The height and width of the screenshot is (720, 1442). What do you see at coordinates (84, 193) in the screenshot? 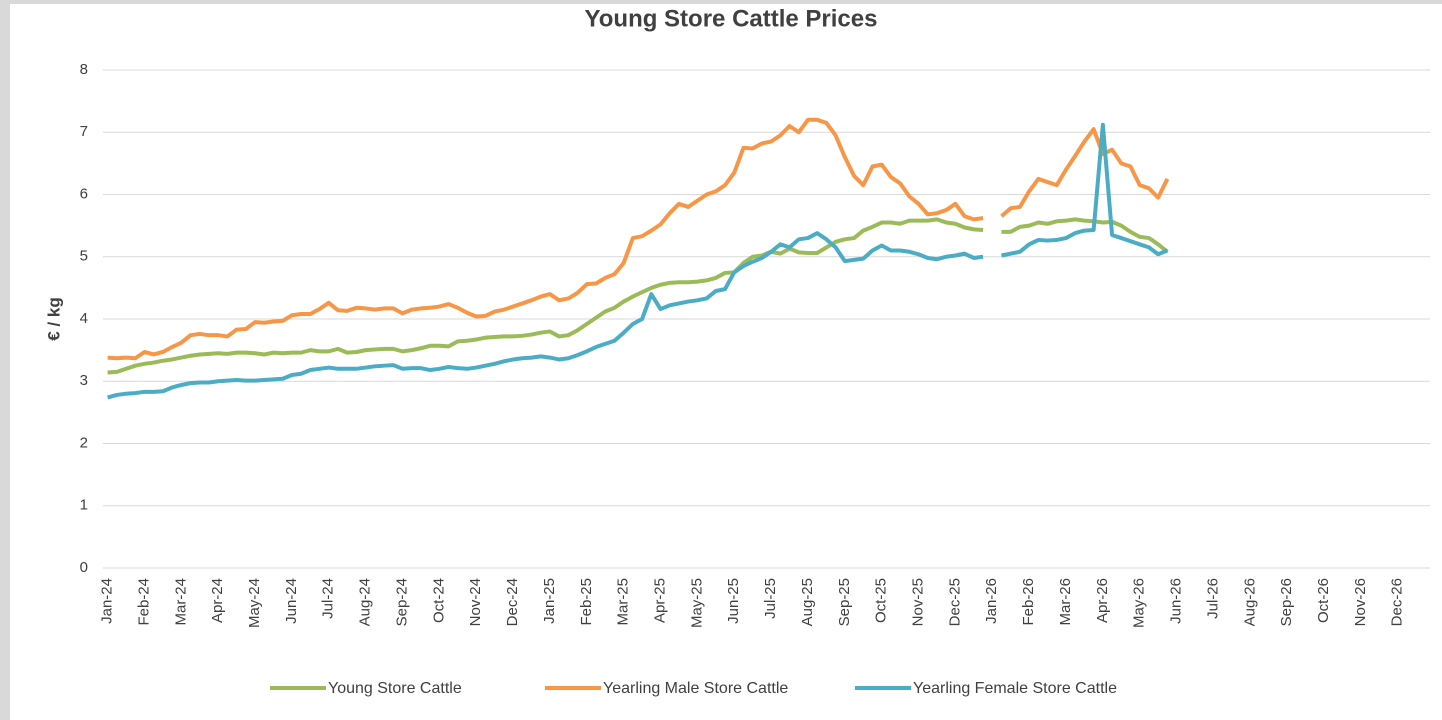
I see `y-tick-label: 6` at bounding box center [84, 193].